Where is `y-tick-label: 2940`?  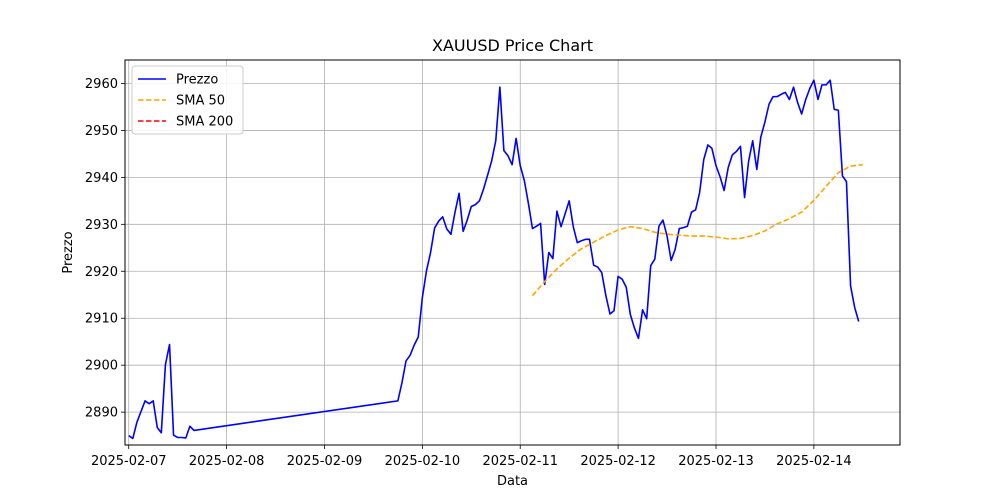 y-tick-label: 2940 is located at coordinates (101, 178).